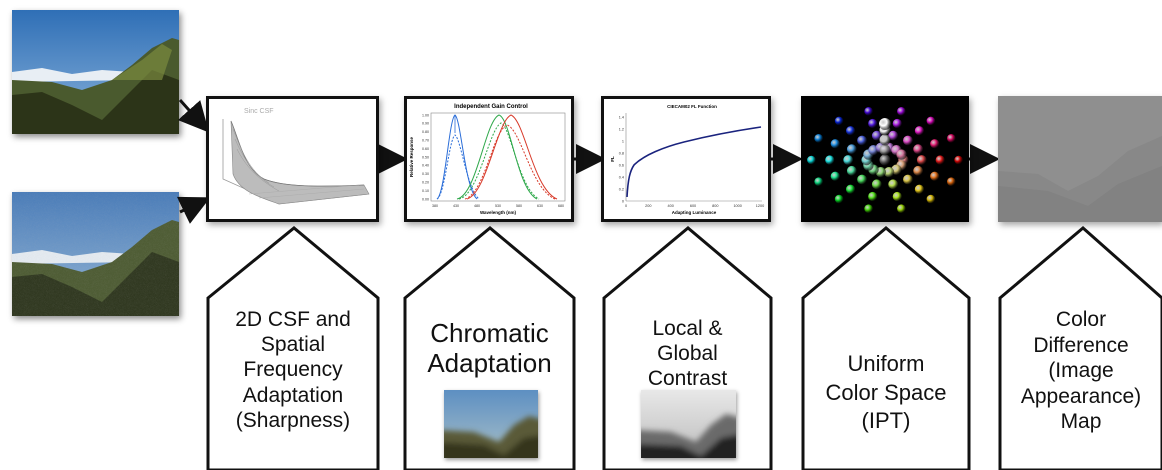  I want to click on stage-label-line: Color, so click(1081, 319).